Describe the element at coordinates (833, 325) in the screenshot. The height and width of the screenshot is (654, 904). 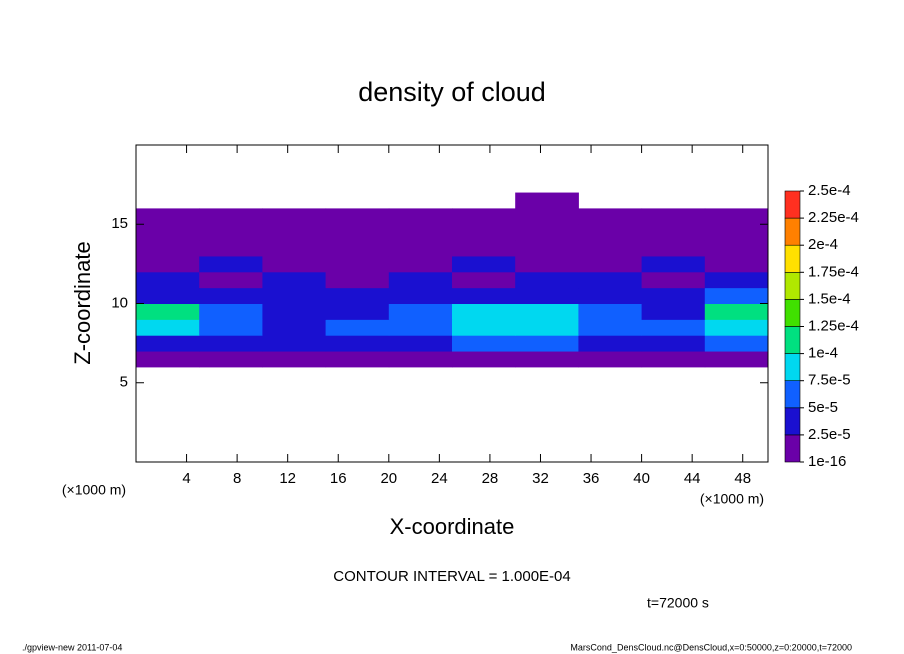
I see `colorbar-label: 1.25e-4` at that location.